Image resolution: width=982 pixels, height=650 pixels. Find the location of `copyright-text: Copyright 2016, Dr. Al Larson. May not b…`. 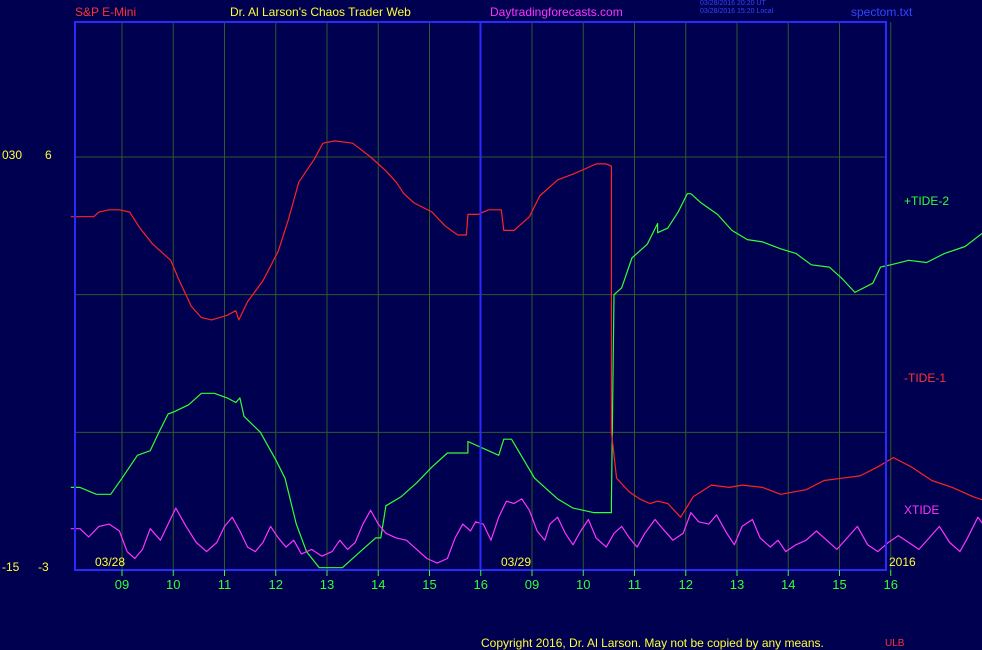

copyright-text: Copyright 2016, Dr. Al Larson. May not b… is located at coordinates (652, 643).